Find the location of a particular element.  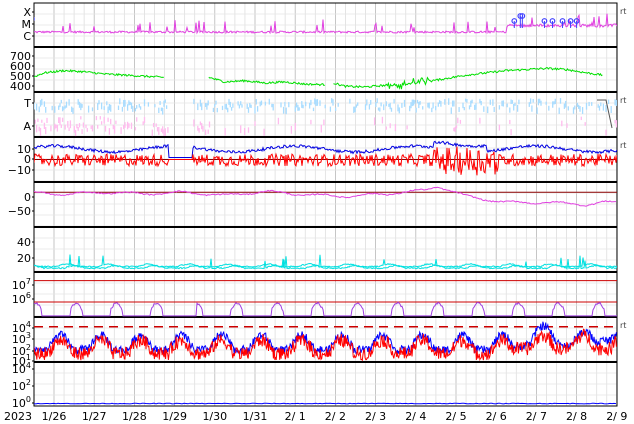

dst-index-line is located at coordinates (325, 196).